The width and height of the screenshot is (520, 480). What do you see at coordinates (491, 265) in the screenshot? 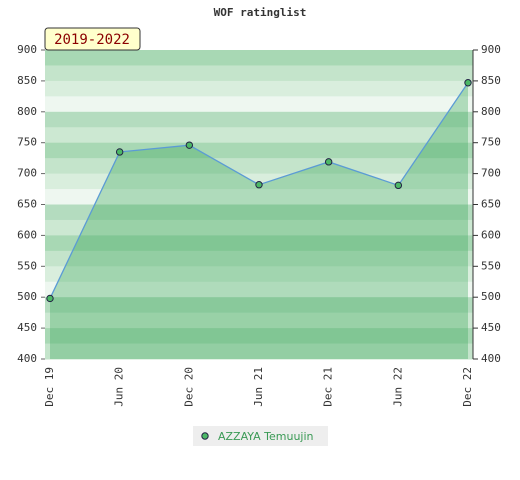
I see `y2-tick-label: 550` at bounding box center [491, 265].